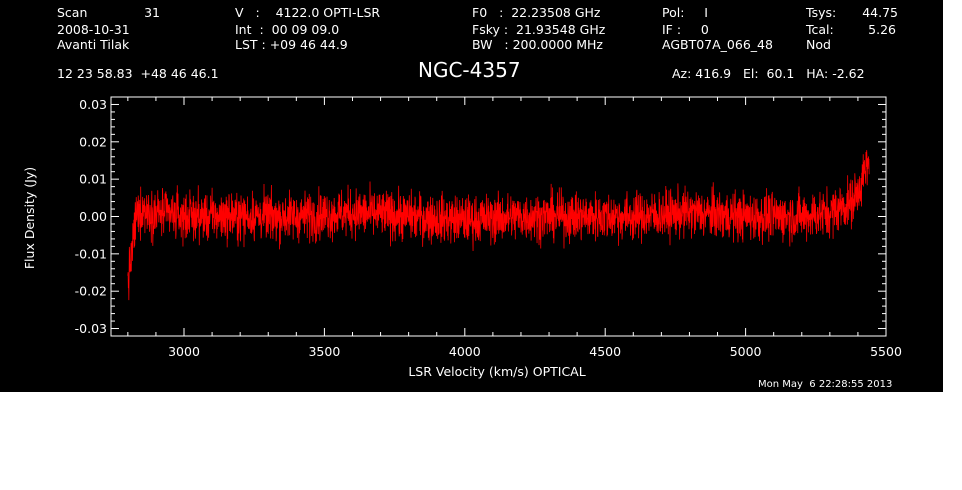  Describe the element at coordinates (746, 351) in the screenshot. I see `x-tick-label: 5000` at that location.